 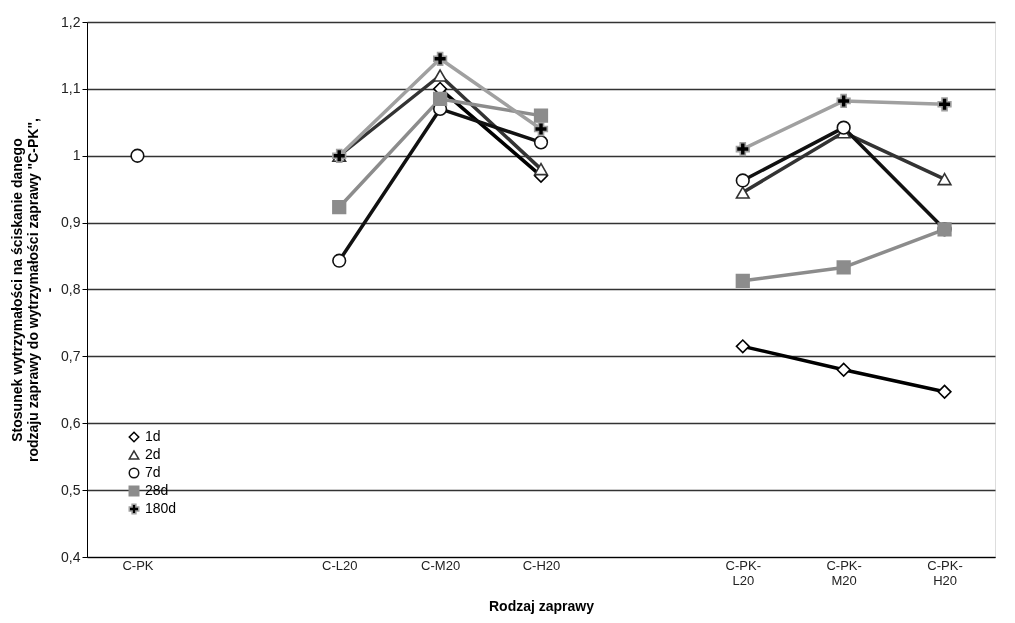 What do you see at coordinates (71, 355) in the screenshot?
I see `y-tick-label: 0,7` at bounding box center [71, 355].